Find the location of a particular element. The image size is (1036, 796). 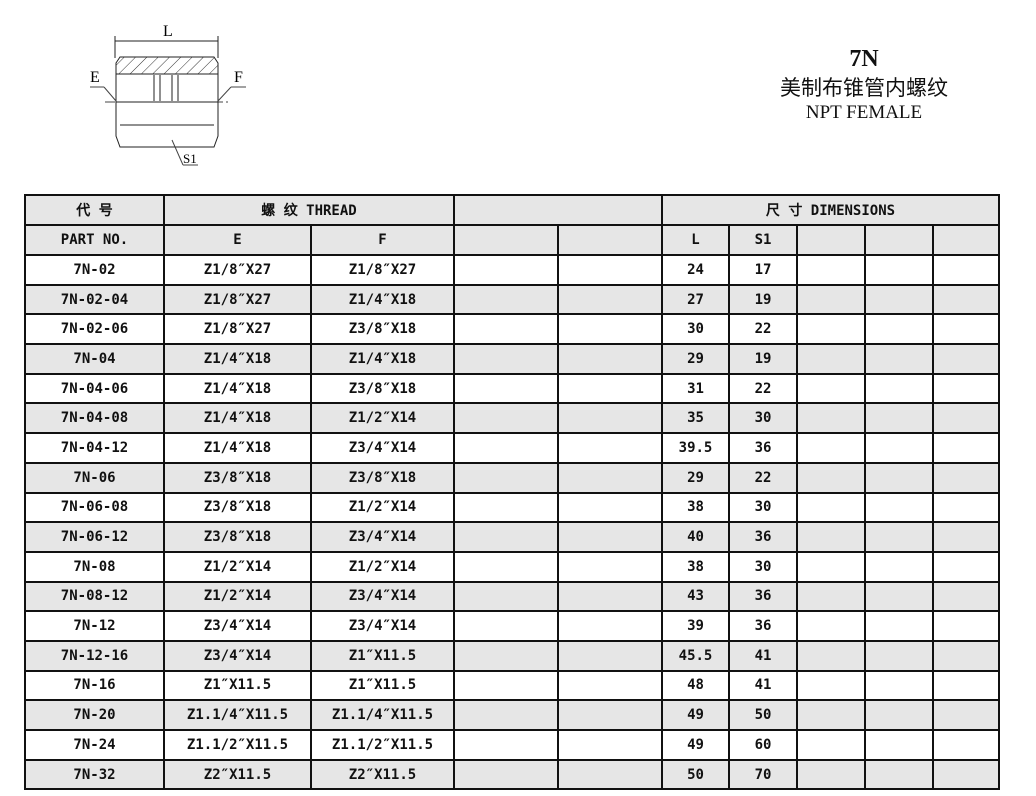

cell-dim-l: 30 is located at coordinates (695, 329).